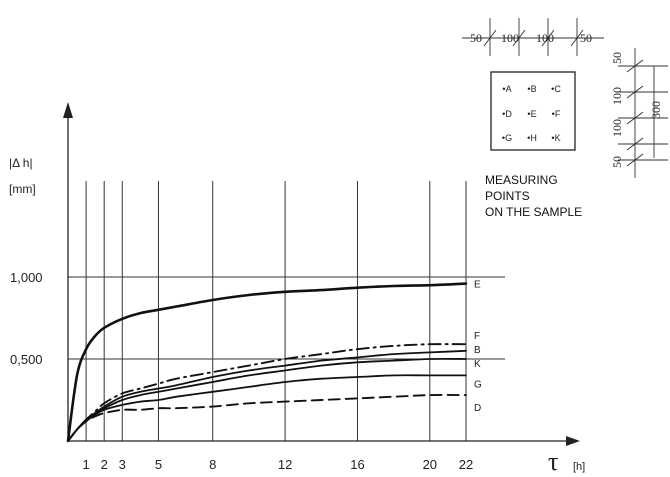 This screenshot has width=670, height=477. What do you see at coordinates (285, 464) in the screenshot?
I see `x-tick-label-12: 12` at bounding box center [285, 464].